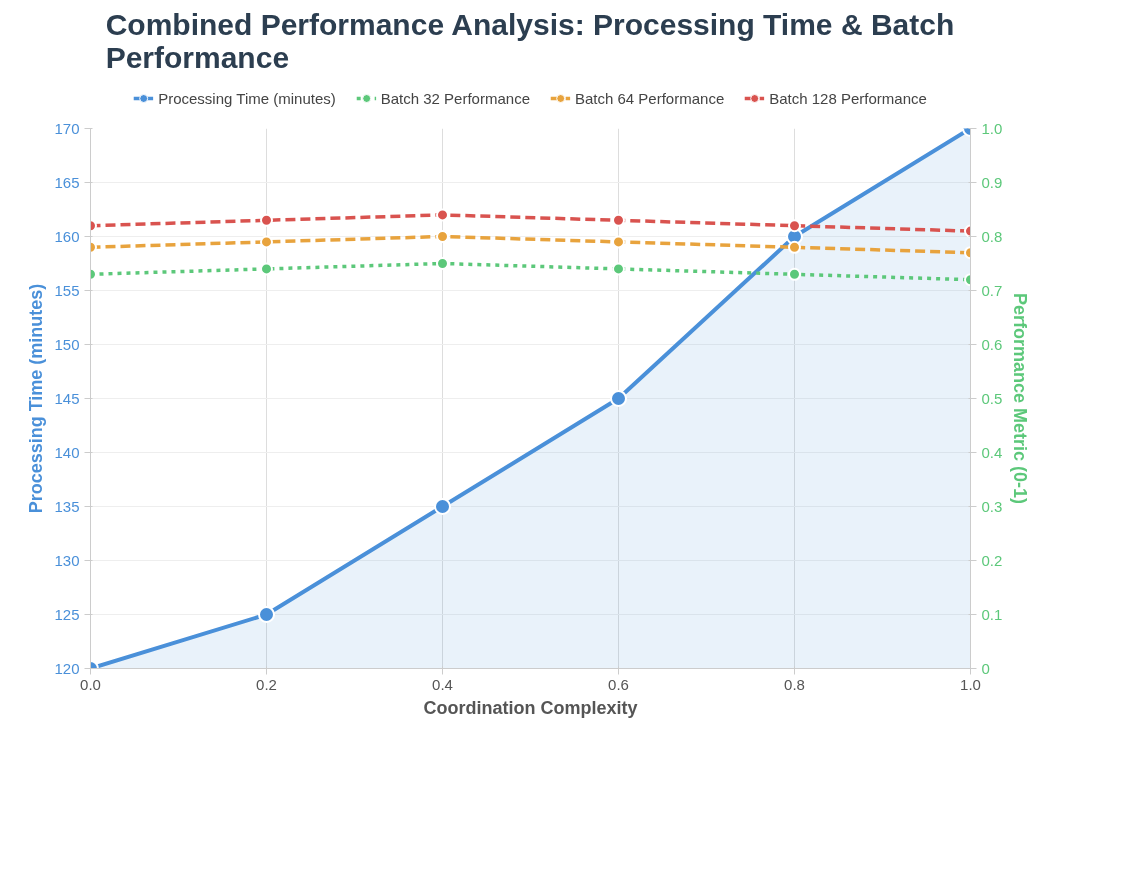 This screenshot has width=1121, height=885. What do you see at coordinates (985, 668) in the screenshot?
I see `y2-tick-label: 0` at bounding box center [985, 668].